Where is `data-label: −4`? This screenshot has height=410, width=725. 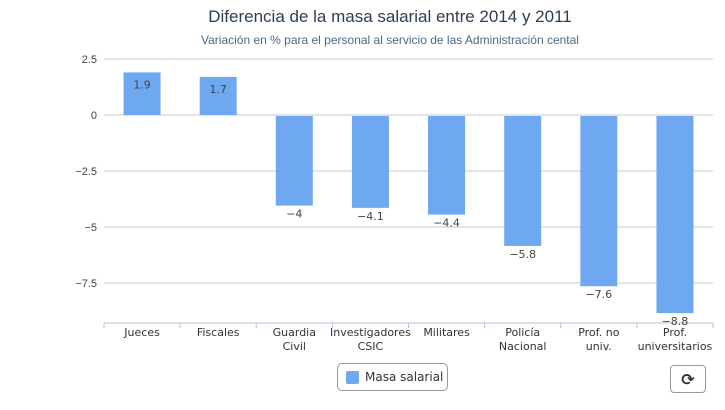 data-label: −4 is located at coordinates (294, 214).